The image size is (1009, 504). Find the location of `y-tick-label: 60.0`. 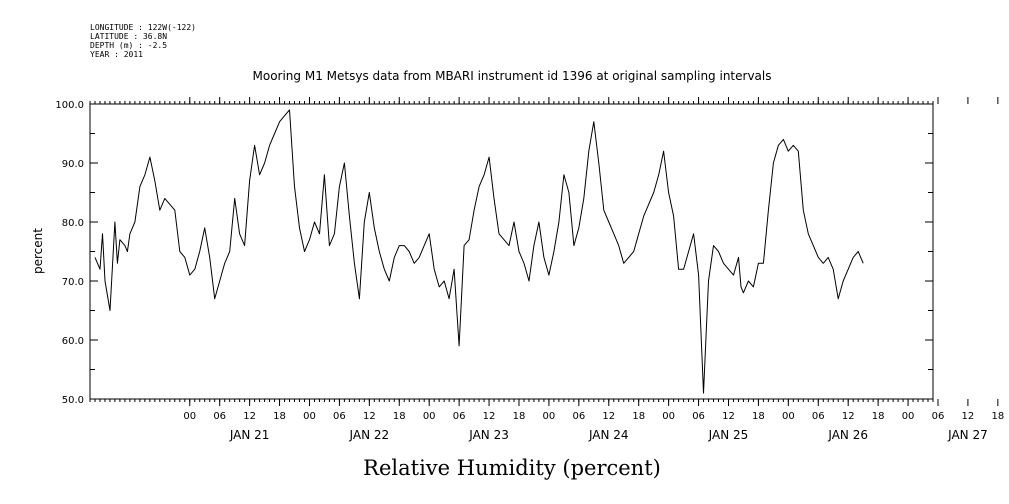

y-tick-label: 60.0 is located at coordinates (73, 341).